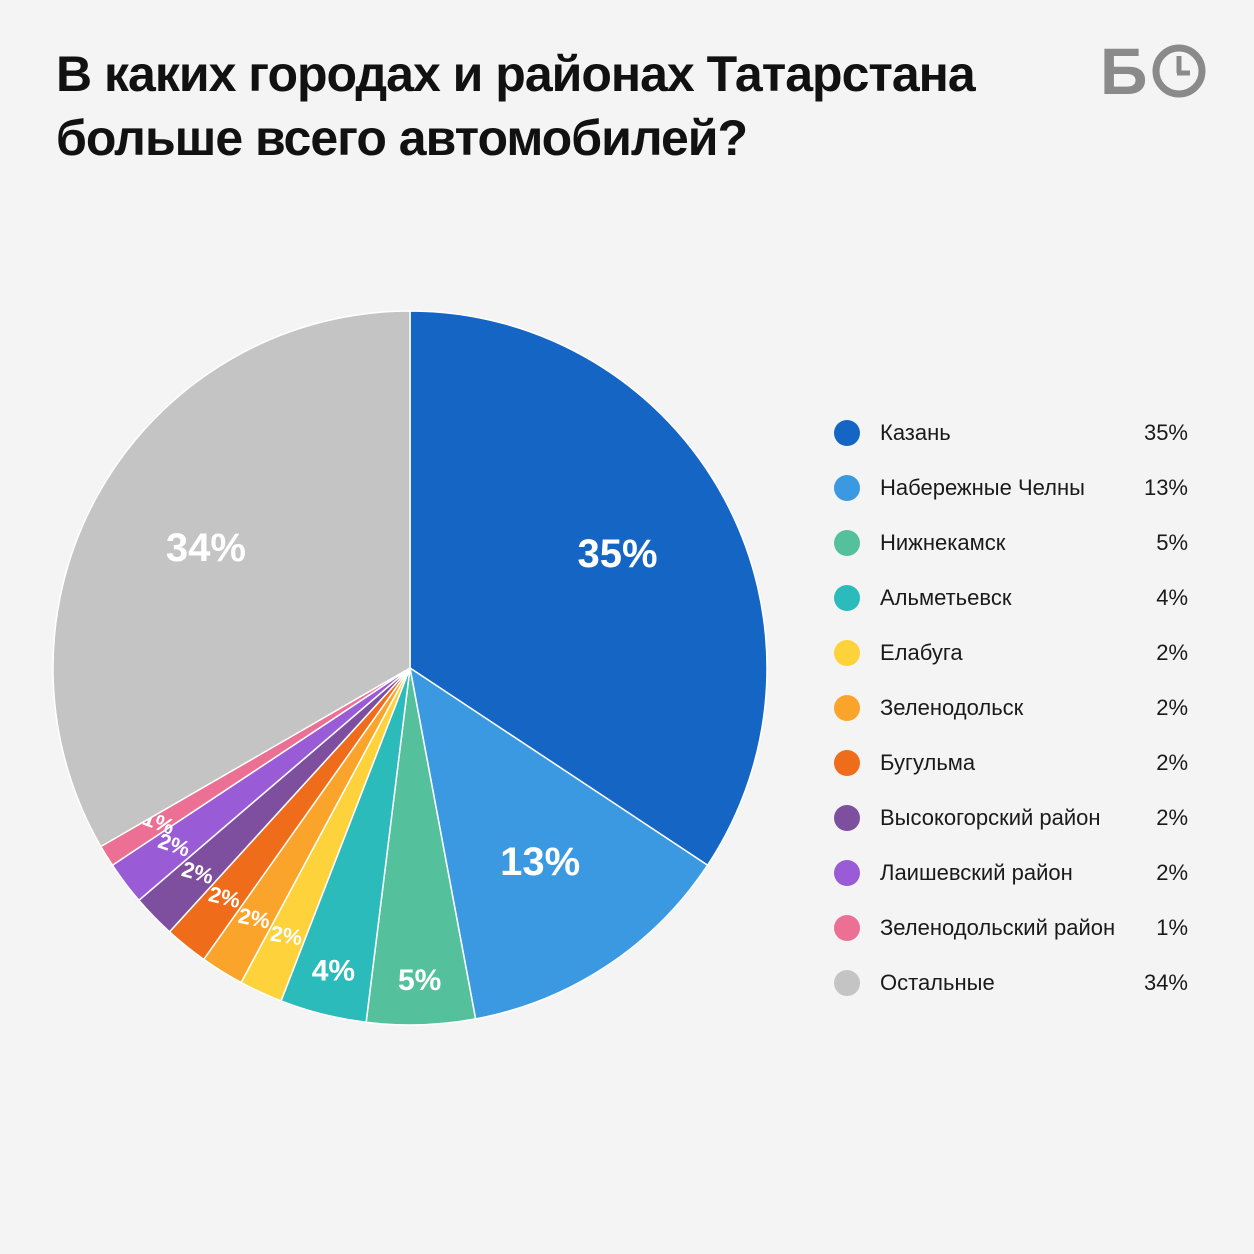 The image size is (1254, 1254). What do you see at coordinates (946, 597) in the screenshot?
I see `legend-label: Альметьевск` at bounding box center [946, 597].